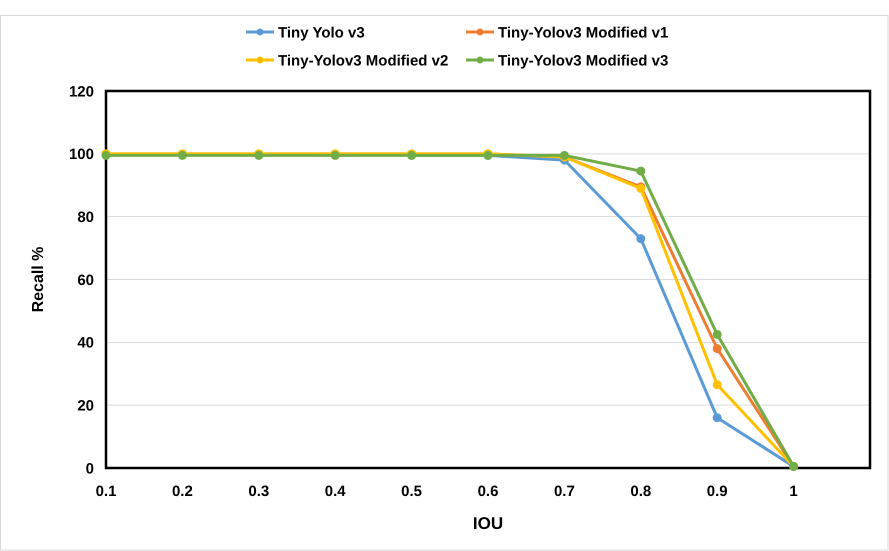 The width and height of the screenshot is (889, 551). Describe the element at coordinates (321, 33) in the screenshot. I see `legend-label: Tiny Yolo v3` at that location.